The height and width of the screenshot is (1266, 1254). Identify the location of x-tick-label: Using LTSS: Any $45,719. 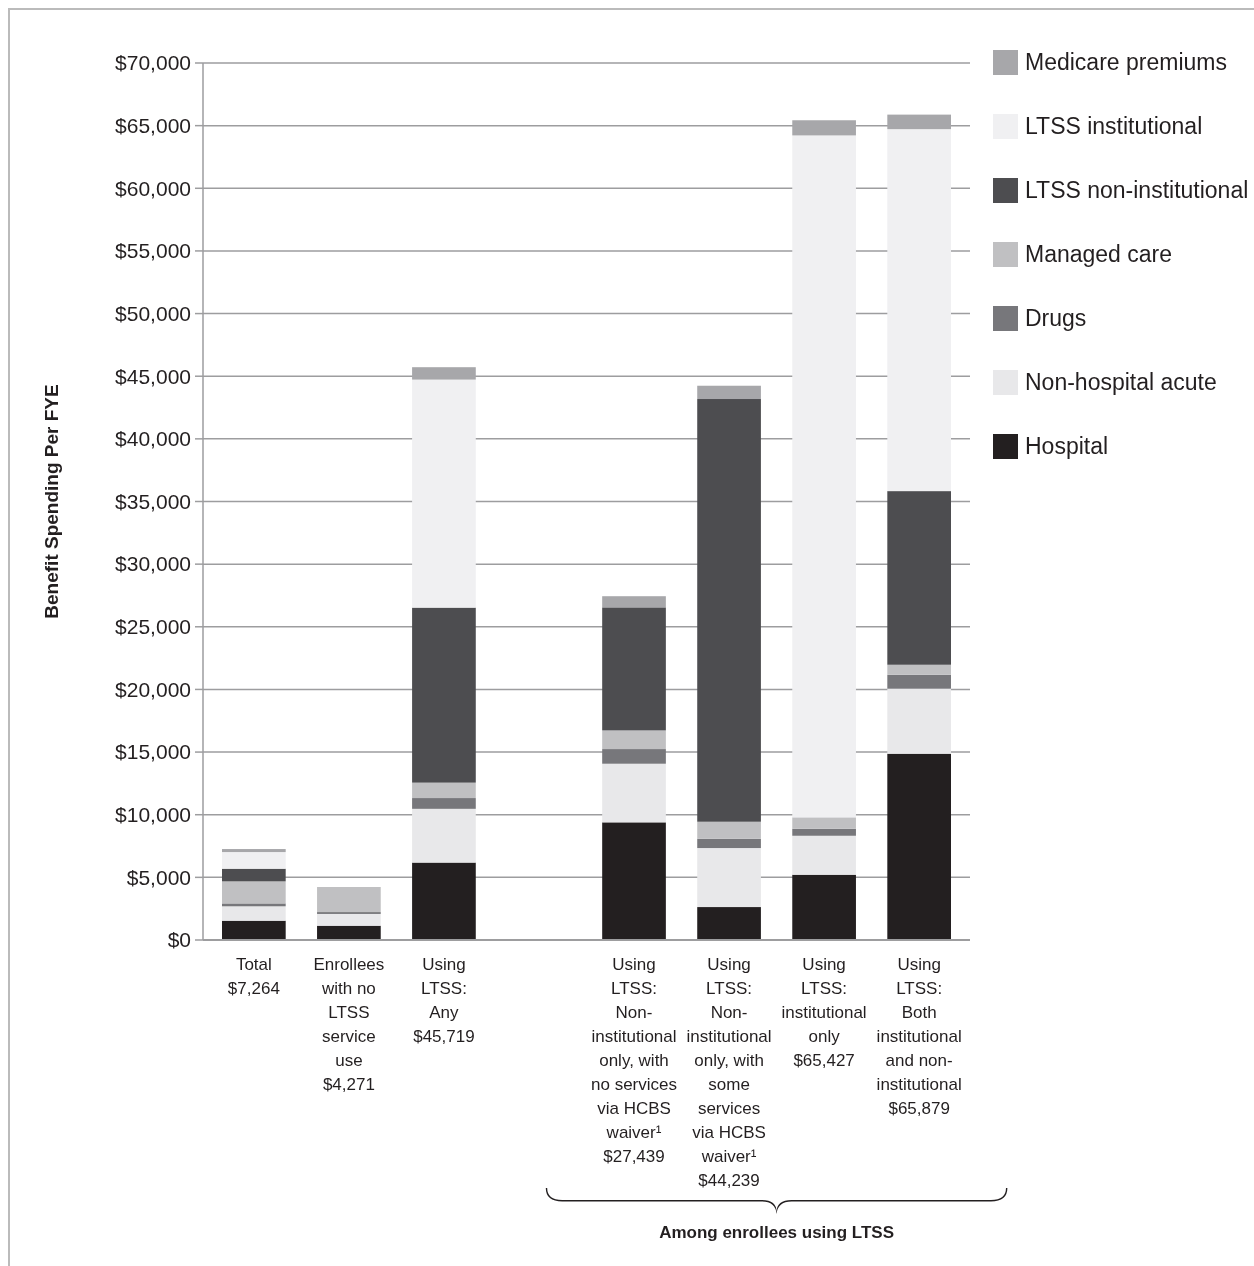
(444, 1000).